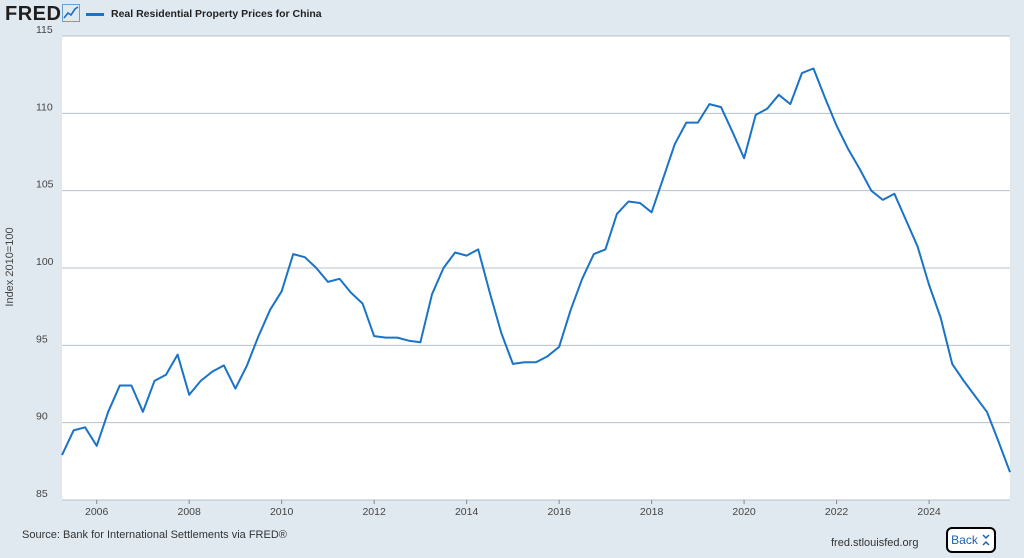  I want to click on x-tick-label: 2006, so click(97, 512).